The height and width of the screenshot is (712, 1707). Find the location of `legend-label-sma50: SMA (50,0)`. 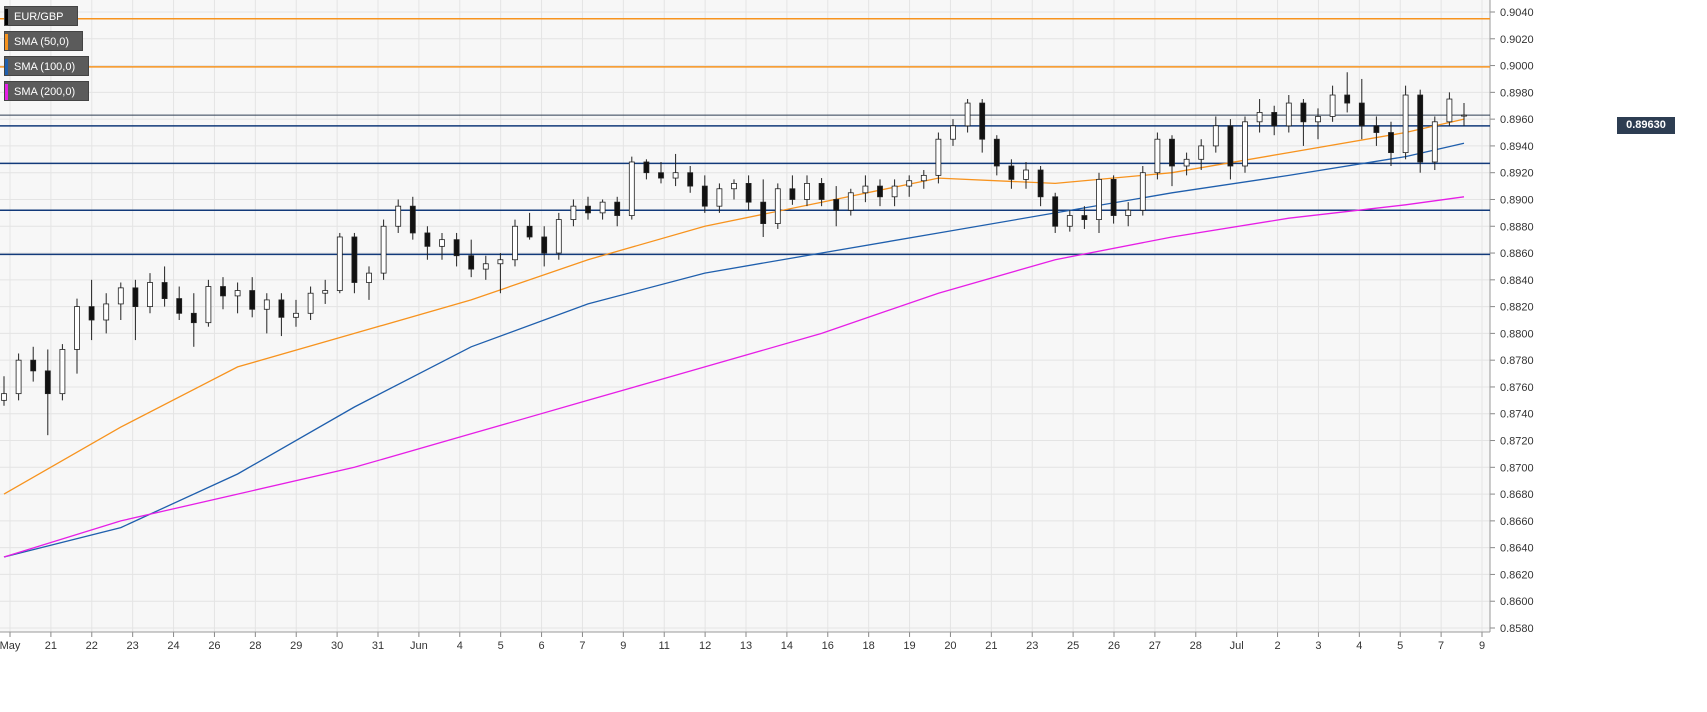

legend-label-sma50: SMA (50,0) is located at coordinates (42, 42).